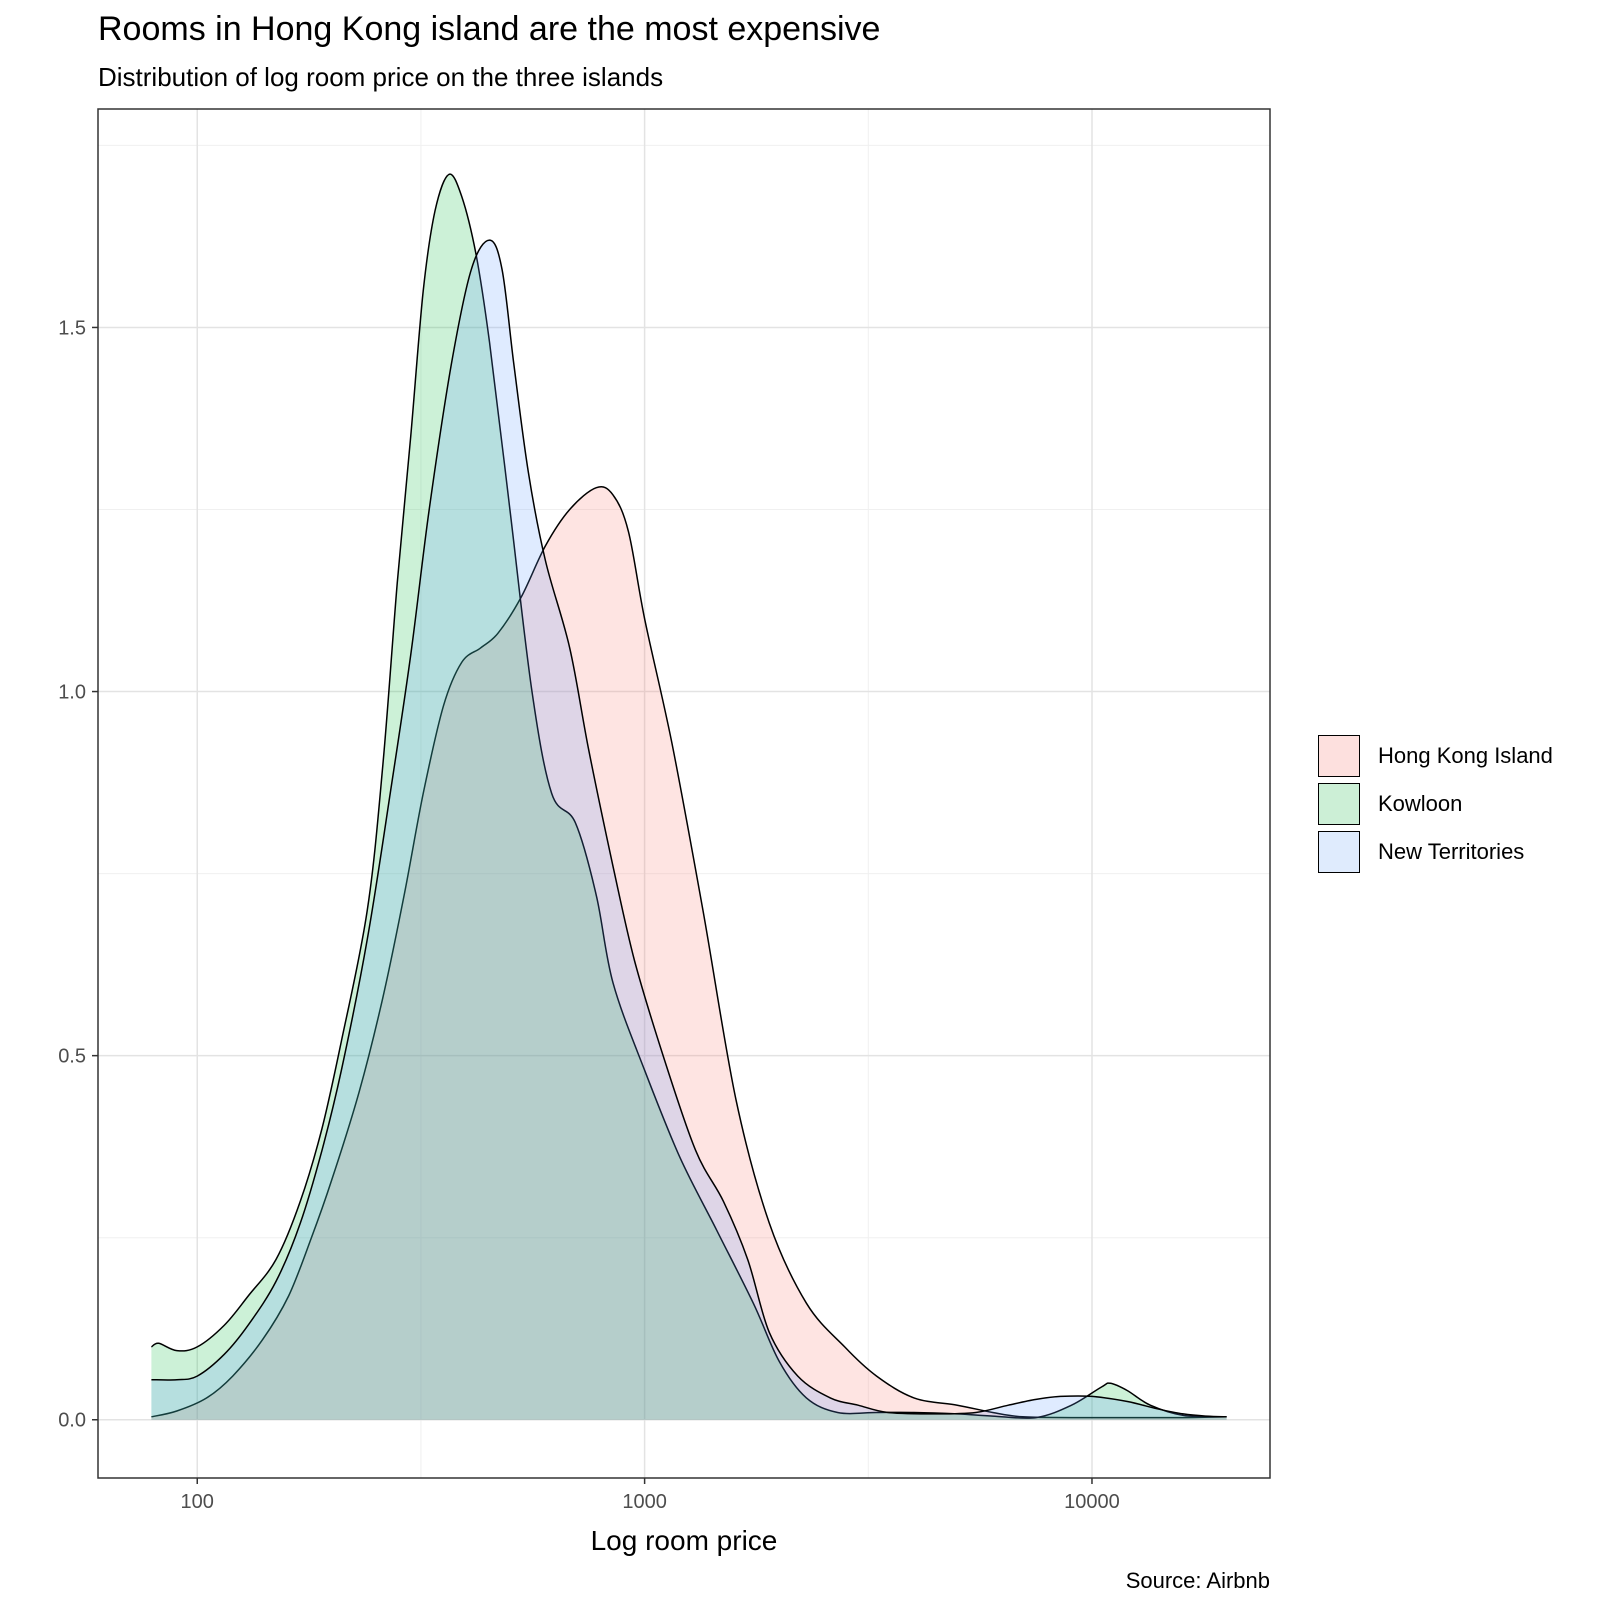  Describe the element at coordinates (1339, 804) in the screenshot. I see `legend-key-kowloon` at that location.